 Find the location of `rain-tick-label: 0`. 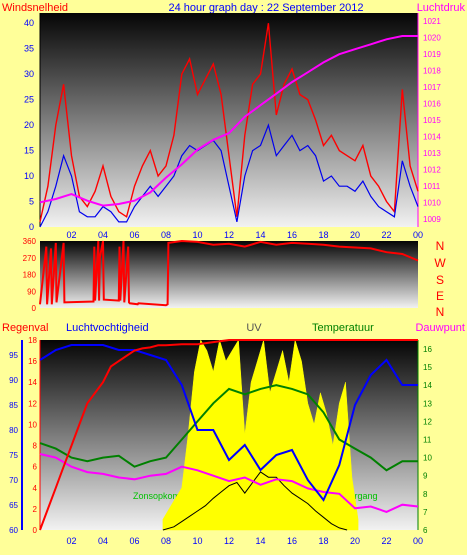

rain-tick-label: 0 is located at coordinates (35, 530).